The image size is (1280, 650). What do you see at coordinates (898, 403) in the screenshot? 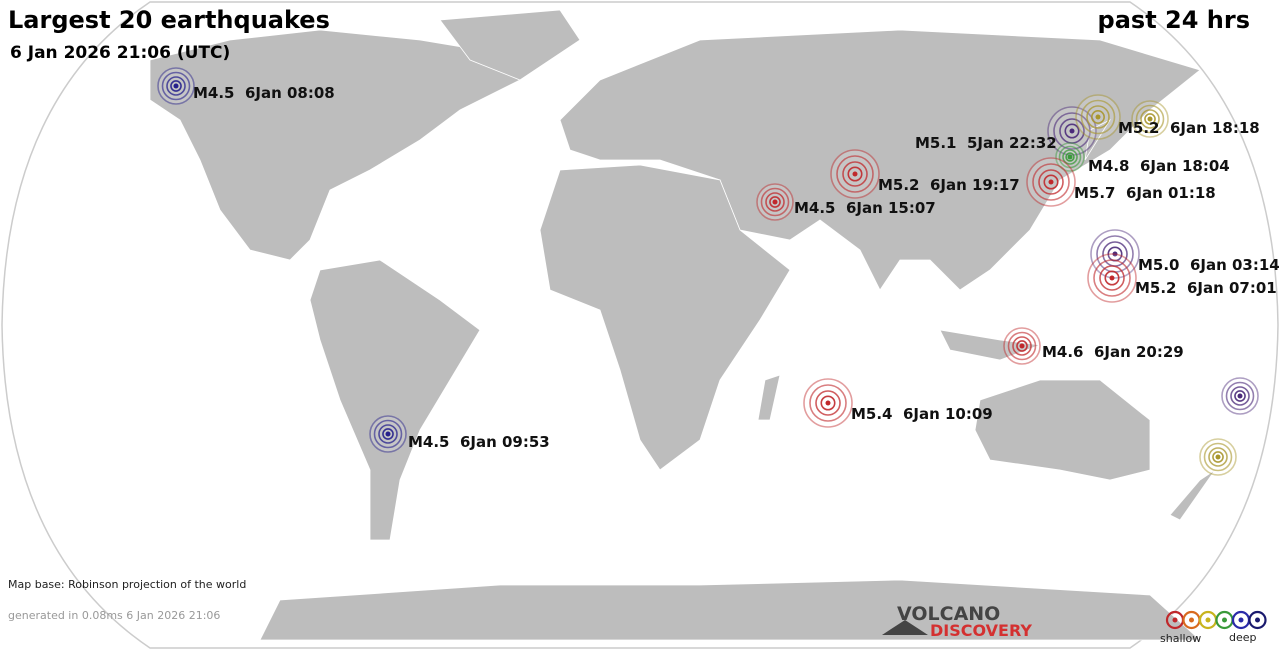
I see `quake: M5.4 6Jan 10:09` at bounding box center [898, 403].